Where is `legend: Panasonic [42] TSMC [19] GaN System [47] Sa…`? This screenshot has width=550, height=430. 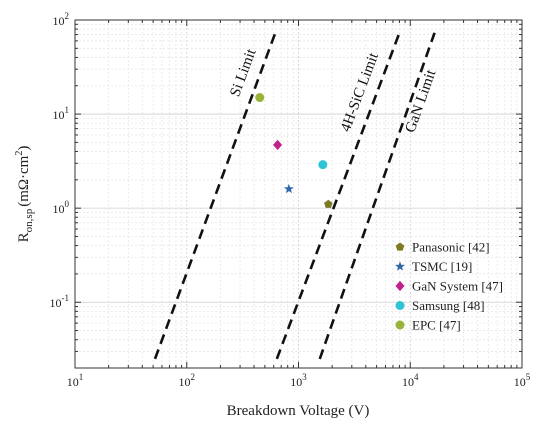
legend: Panasonic [42] TSMC [19] GaN System [47] Sa… is located at coordinates (449, 286).